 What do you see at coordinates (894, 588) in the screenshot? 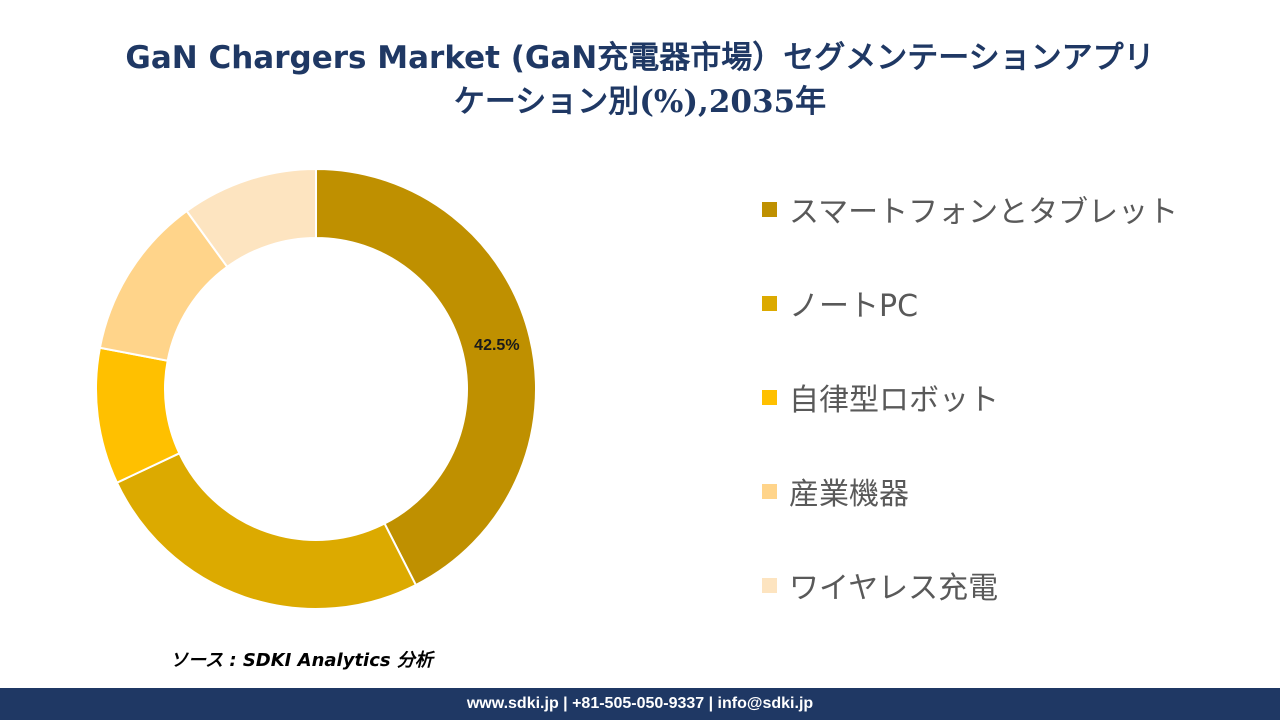
I see `legend-label: ワイヤレス充電` at bounding box center [894, 588].